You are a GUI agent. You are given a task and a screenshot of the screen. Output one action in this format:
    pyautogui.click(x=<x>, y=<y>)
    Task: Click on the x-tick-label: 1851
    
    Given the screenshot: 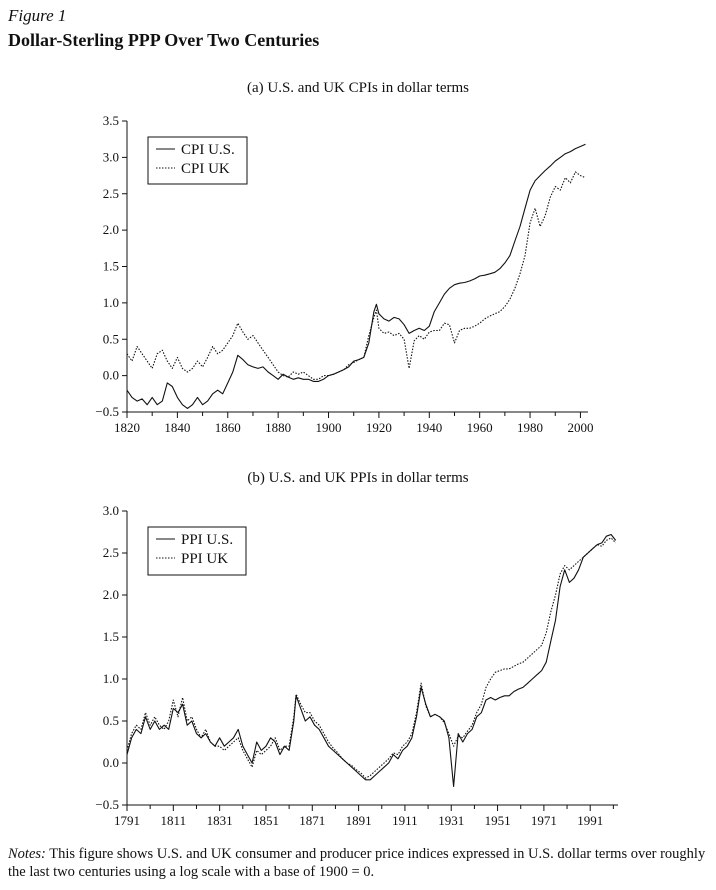 What is the action you would take?
    pyautogui.click(x=266, y=820)
    